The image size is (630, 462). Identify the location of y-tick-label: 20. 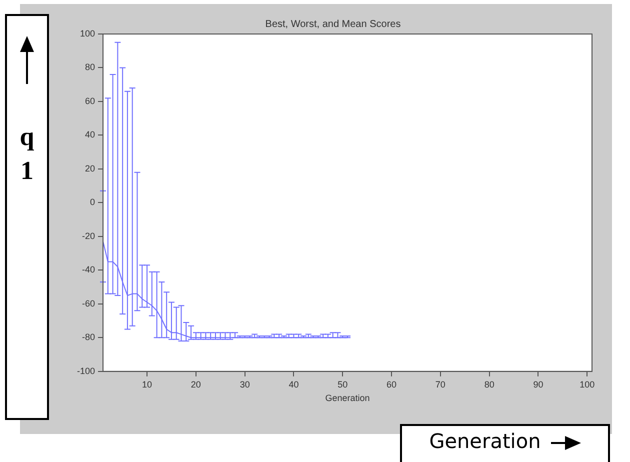
(90, 168).